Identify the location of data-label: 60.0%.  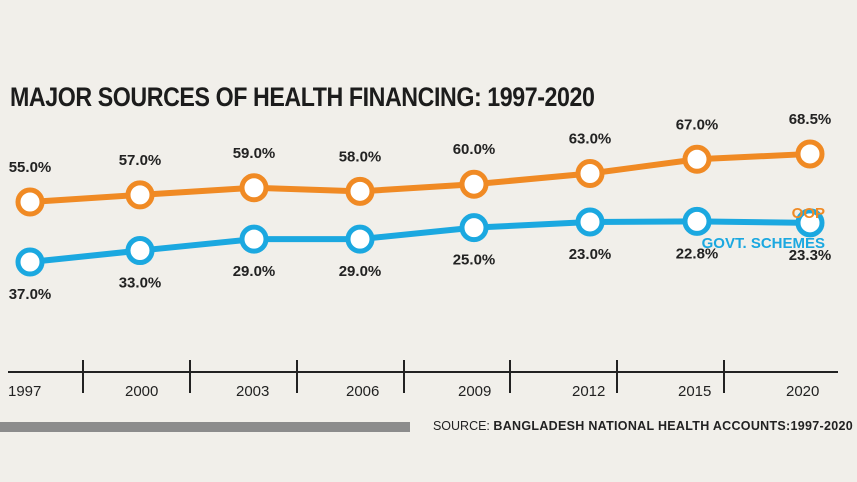
(474, 149).